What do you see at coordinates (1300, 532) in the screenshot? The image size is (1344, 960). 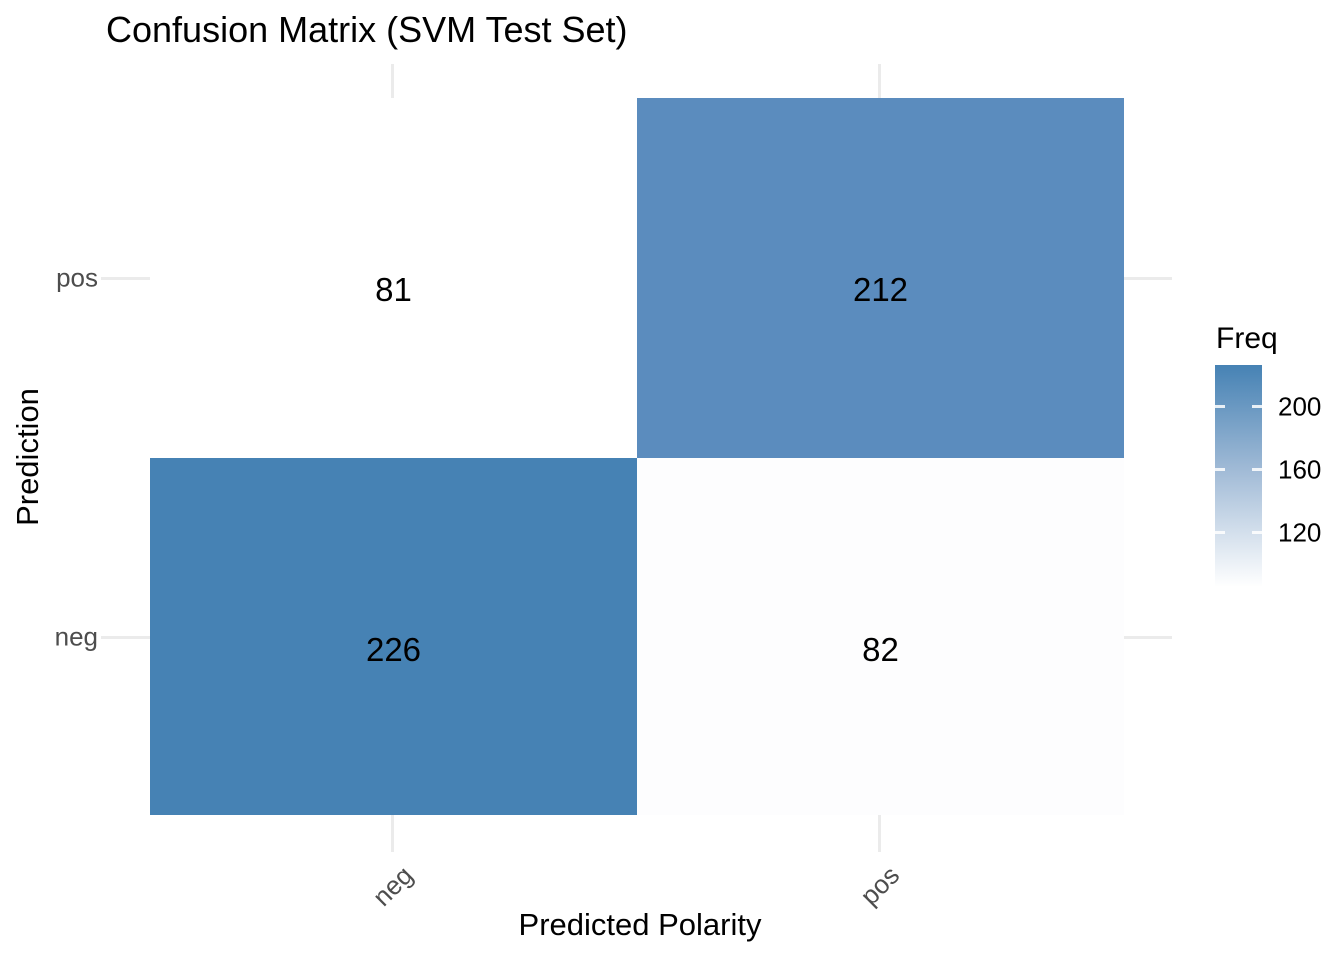 I see `legend-tick-label-120: 120` at bounding box center [1300, 532].